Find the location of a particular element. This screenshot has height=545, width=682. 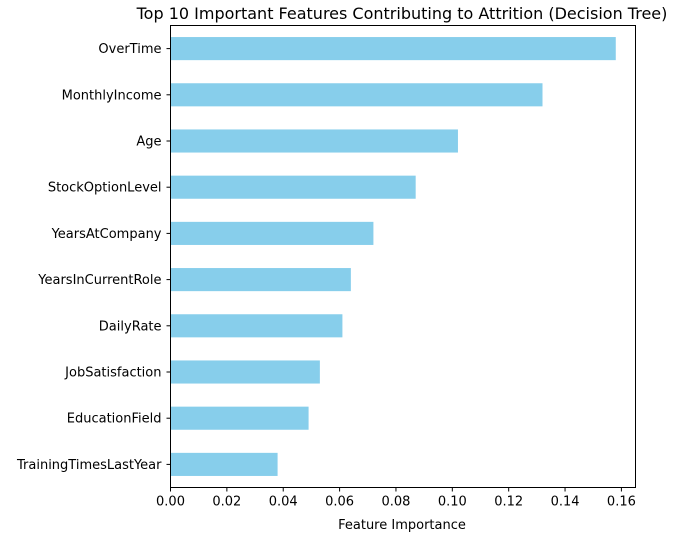

bar-JobSatisfaction is located at coordinates (245, 372).